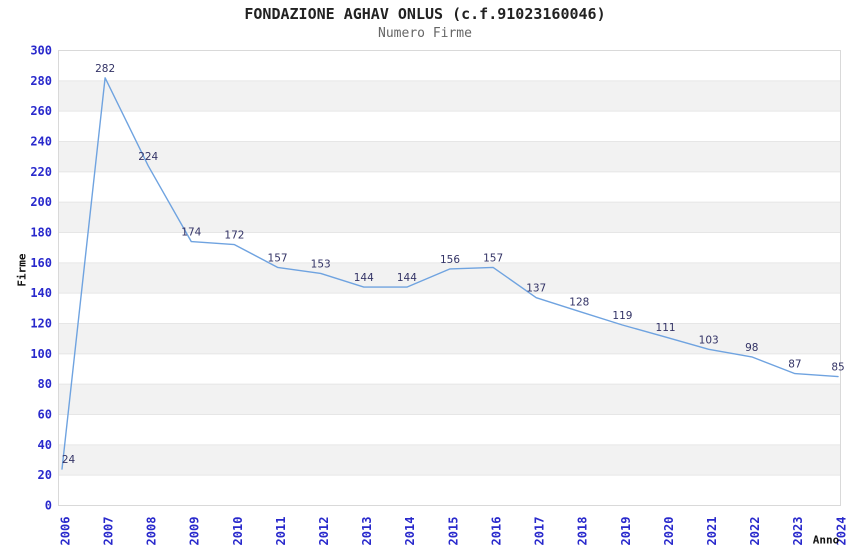 The image size is (850, 550). Describe the element at coordinates (45, 415) in the screenshot. I see `y-tick-label: 60` at that location.